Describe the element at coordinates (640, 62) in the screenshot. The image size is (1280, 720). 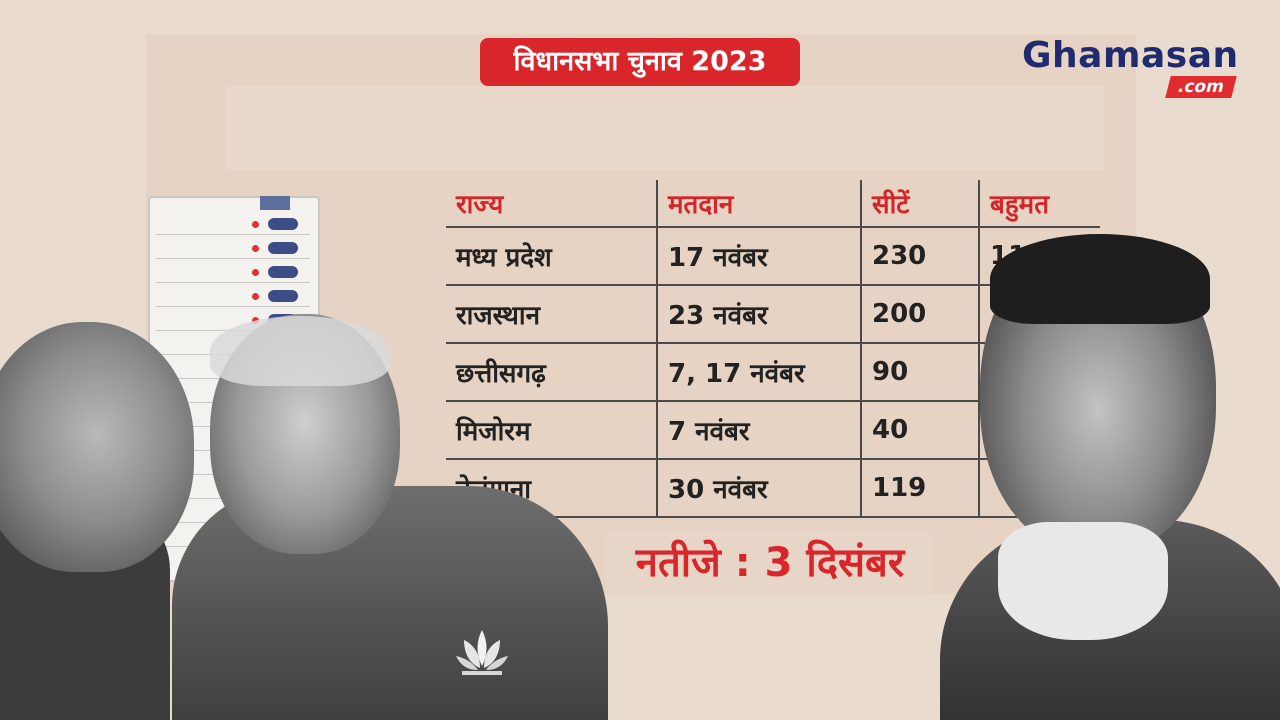
I see `headline-badge: विधानसभा चुनाव 2023` at that location.